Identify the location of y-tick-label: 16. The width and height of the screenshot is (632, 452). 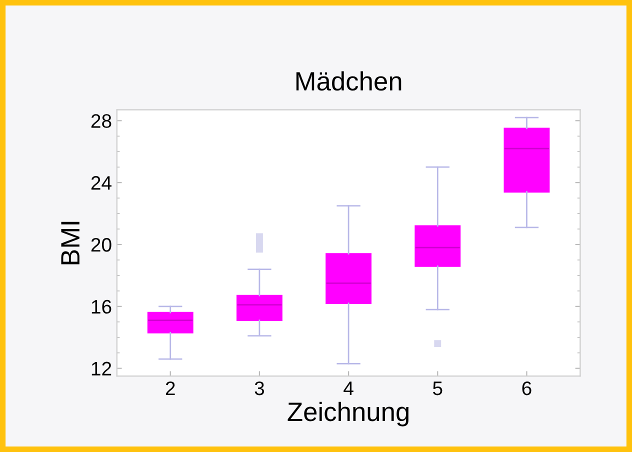
(102, 307).